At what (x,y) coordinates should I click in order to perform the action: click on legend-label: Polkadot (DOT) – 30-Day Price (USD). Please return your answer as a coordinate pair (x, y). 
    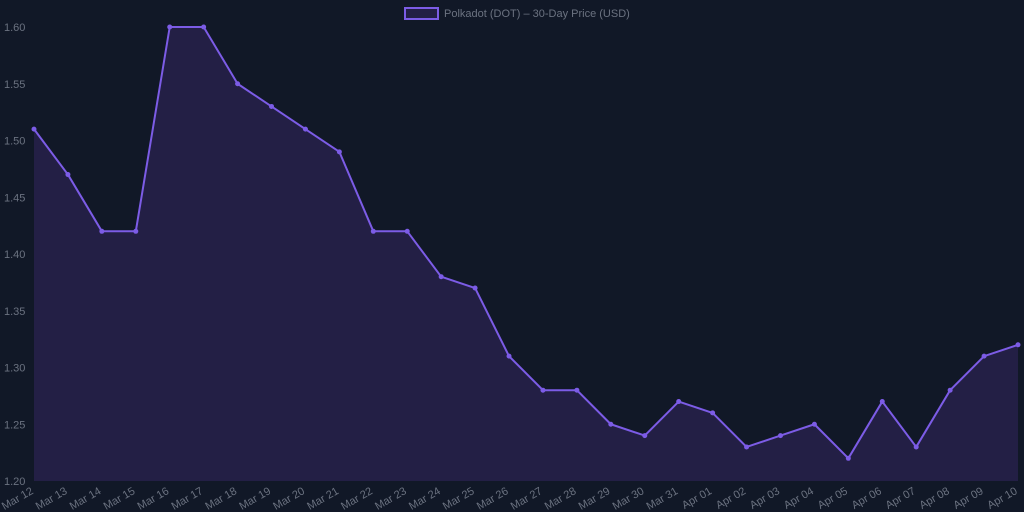
    Looking at the image, I should click on (537, 14).